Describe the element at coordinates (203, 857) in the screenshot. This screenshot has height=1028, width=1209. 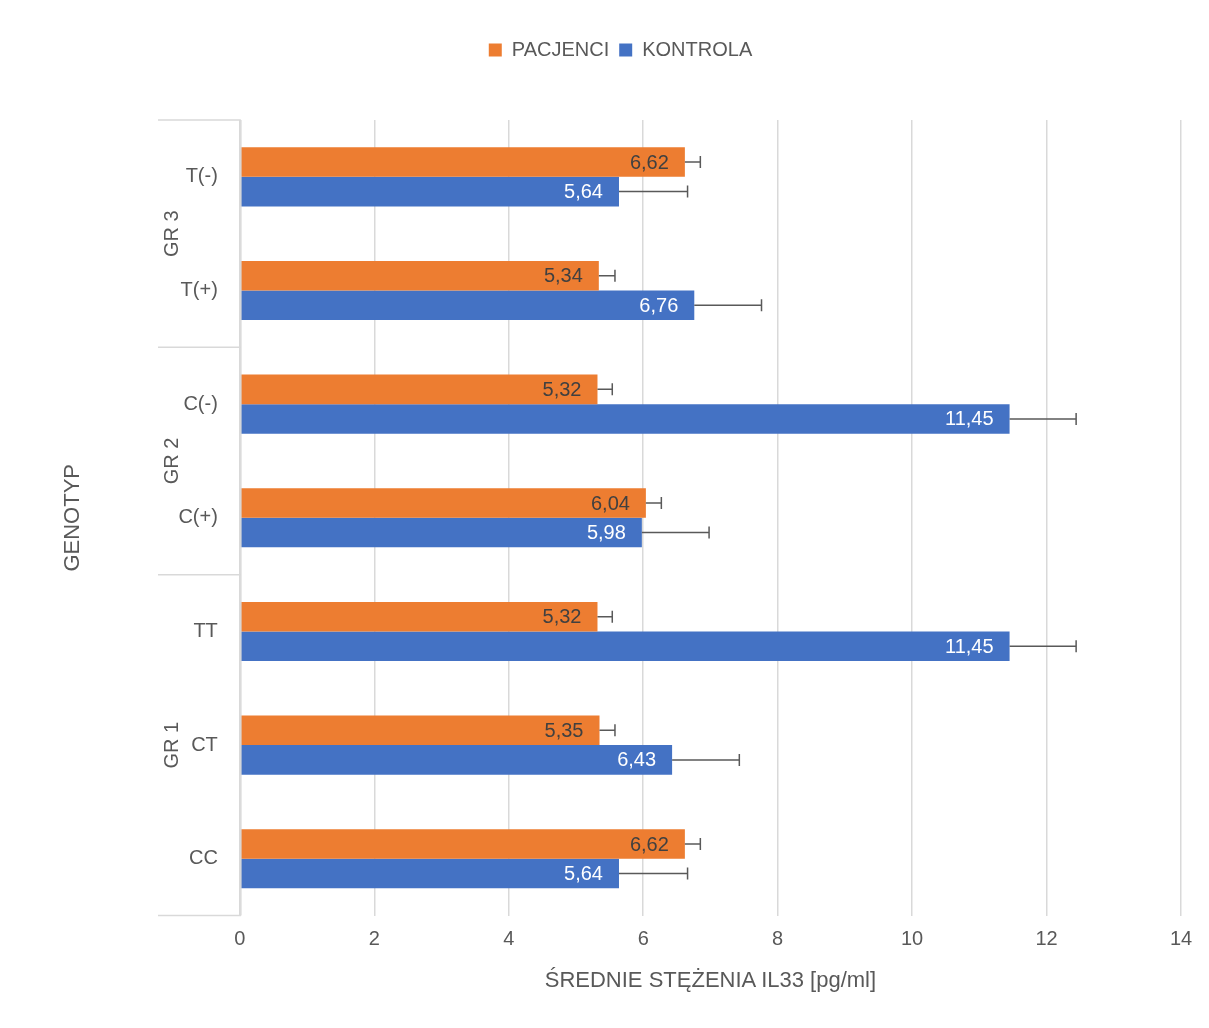
I see `y-tick-label: CC` at that location.